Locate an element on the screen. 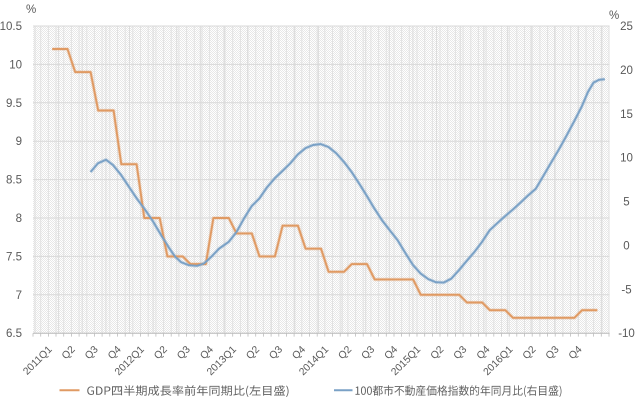  svg-text: 8.5 is located at coordinates (14, 181).